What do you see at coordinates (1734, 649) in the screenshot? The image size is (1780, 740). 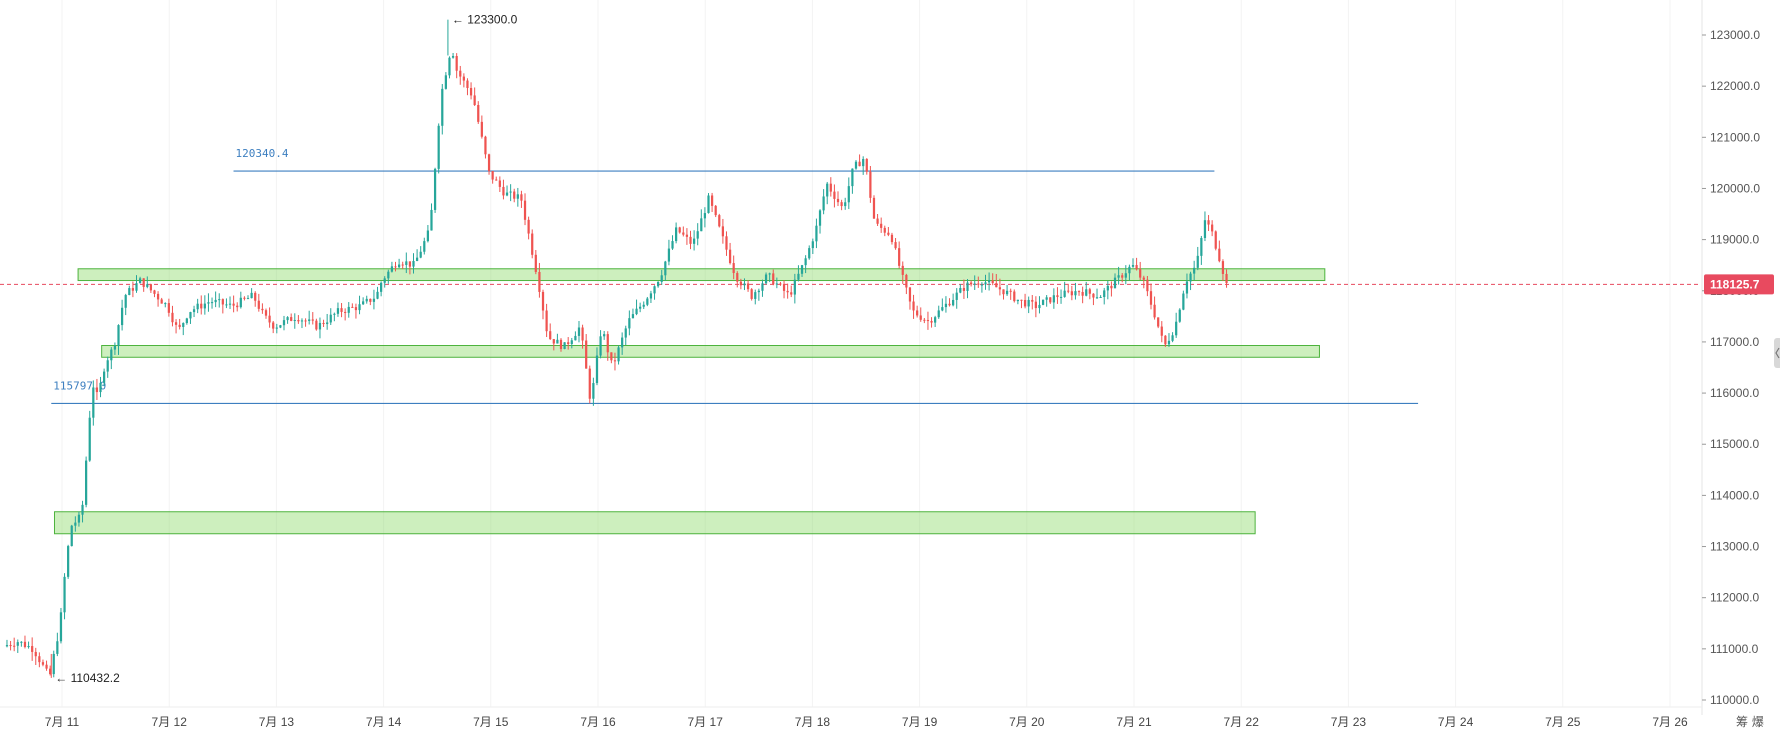 I see `y-tick-label: 111000.0` at bounding box center [1734, 649].